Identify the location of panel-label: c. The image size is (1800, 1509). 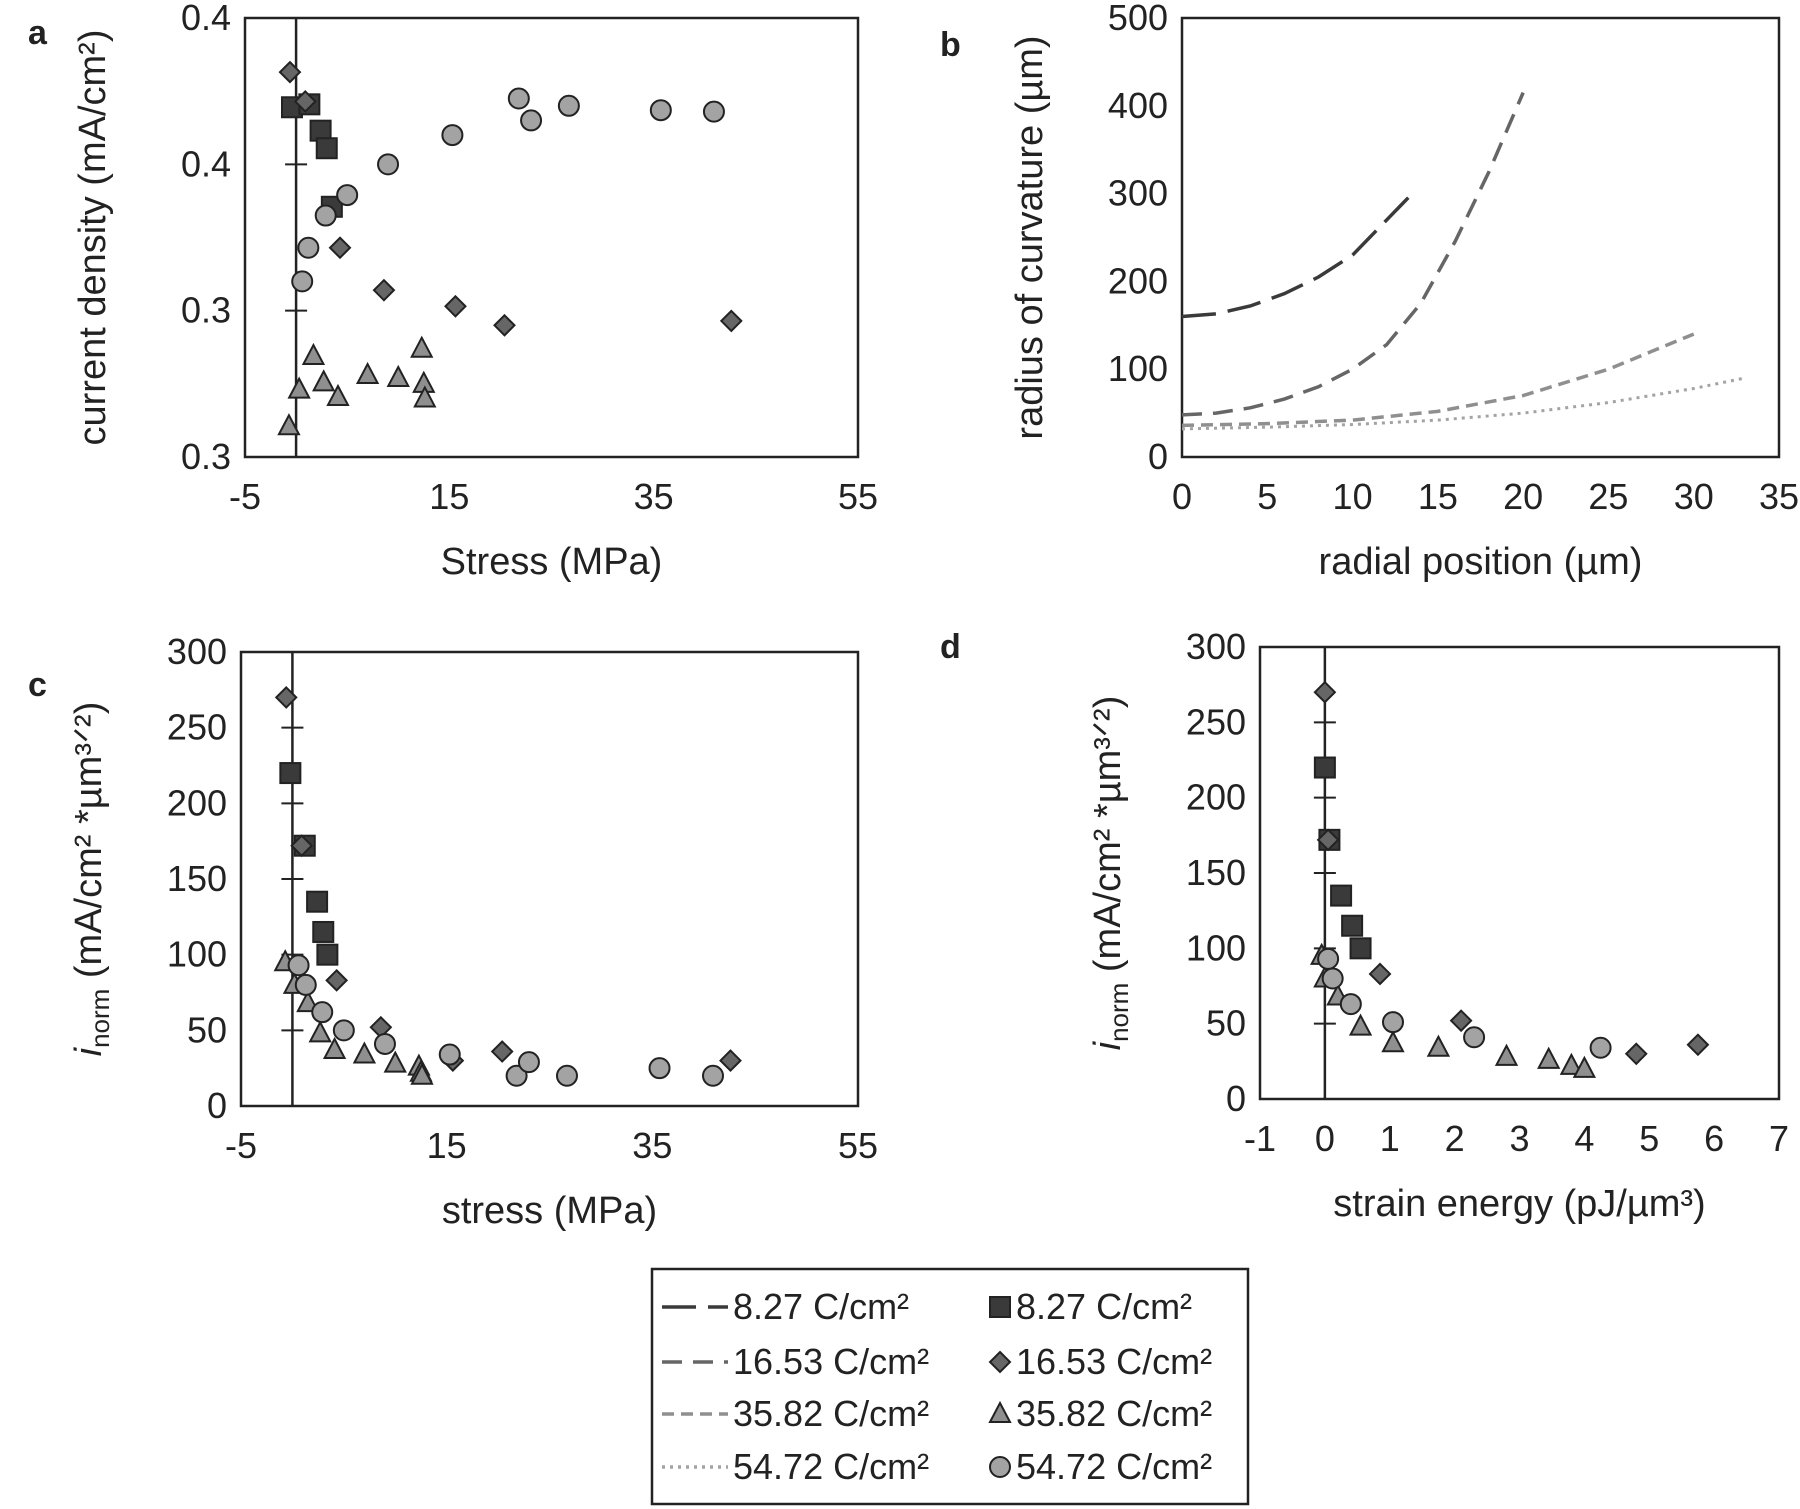
(37, 685).